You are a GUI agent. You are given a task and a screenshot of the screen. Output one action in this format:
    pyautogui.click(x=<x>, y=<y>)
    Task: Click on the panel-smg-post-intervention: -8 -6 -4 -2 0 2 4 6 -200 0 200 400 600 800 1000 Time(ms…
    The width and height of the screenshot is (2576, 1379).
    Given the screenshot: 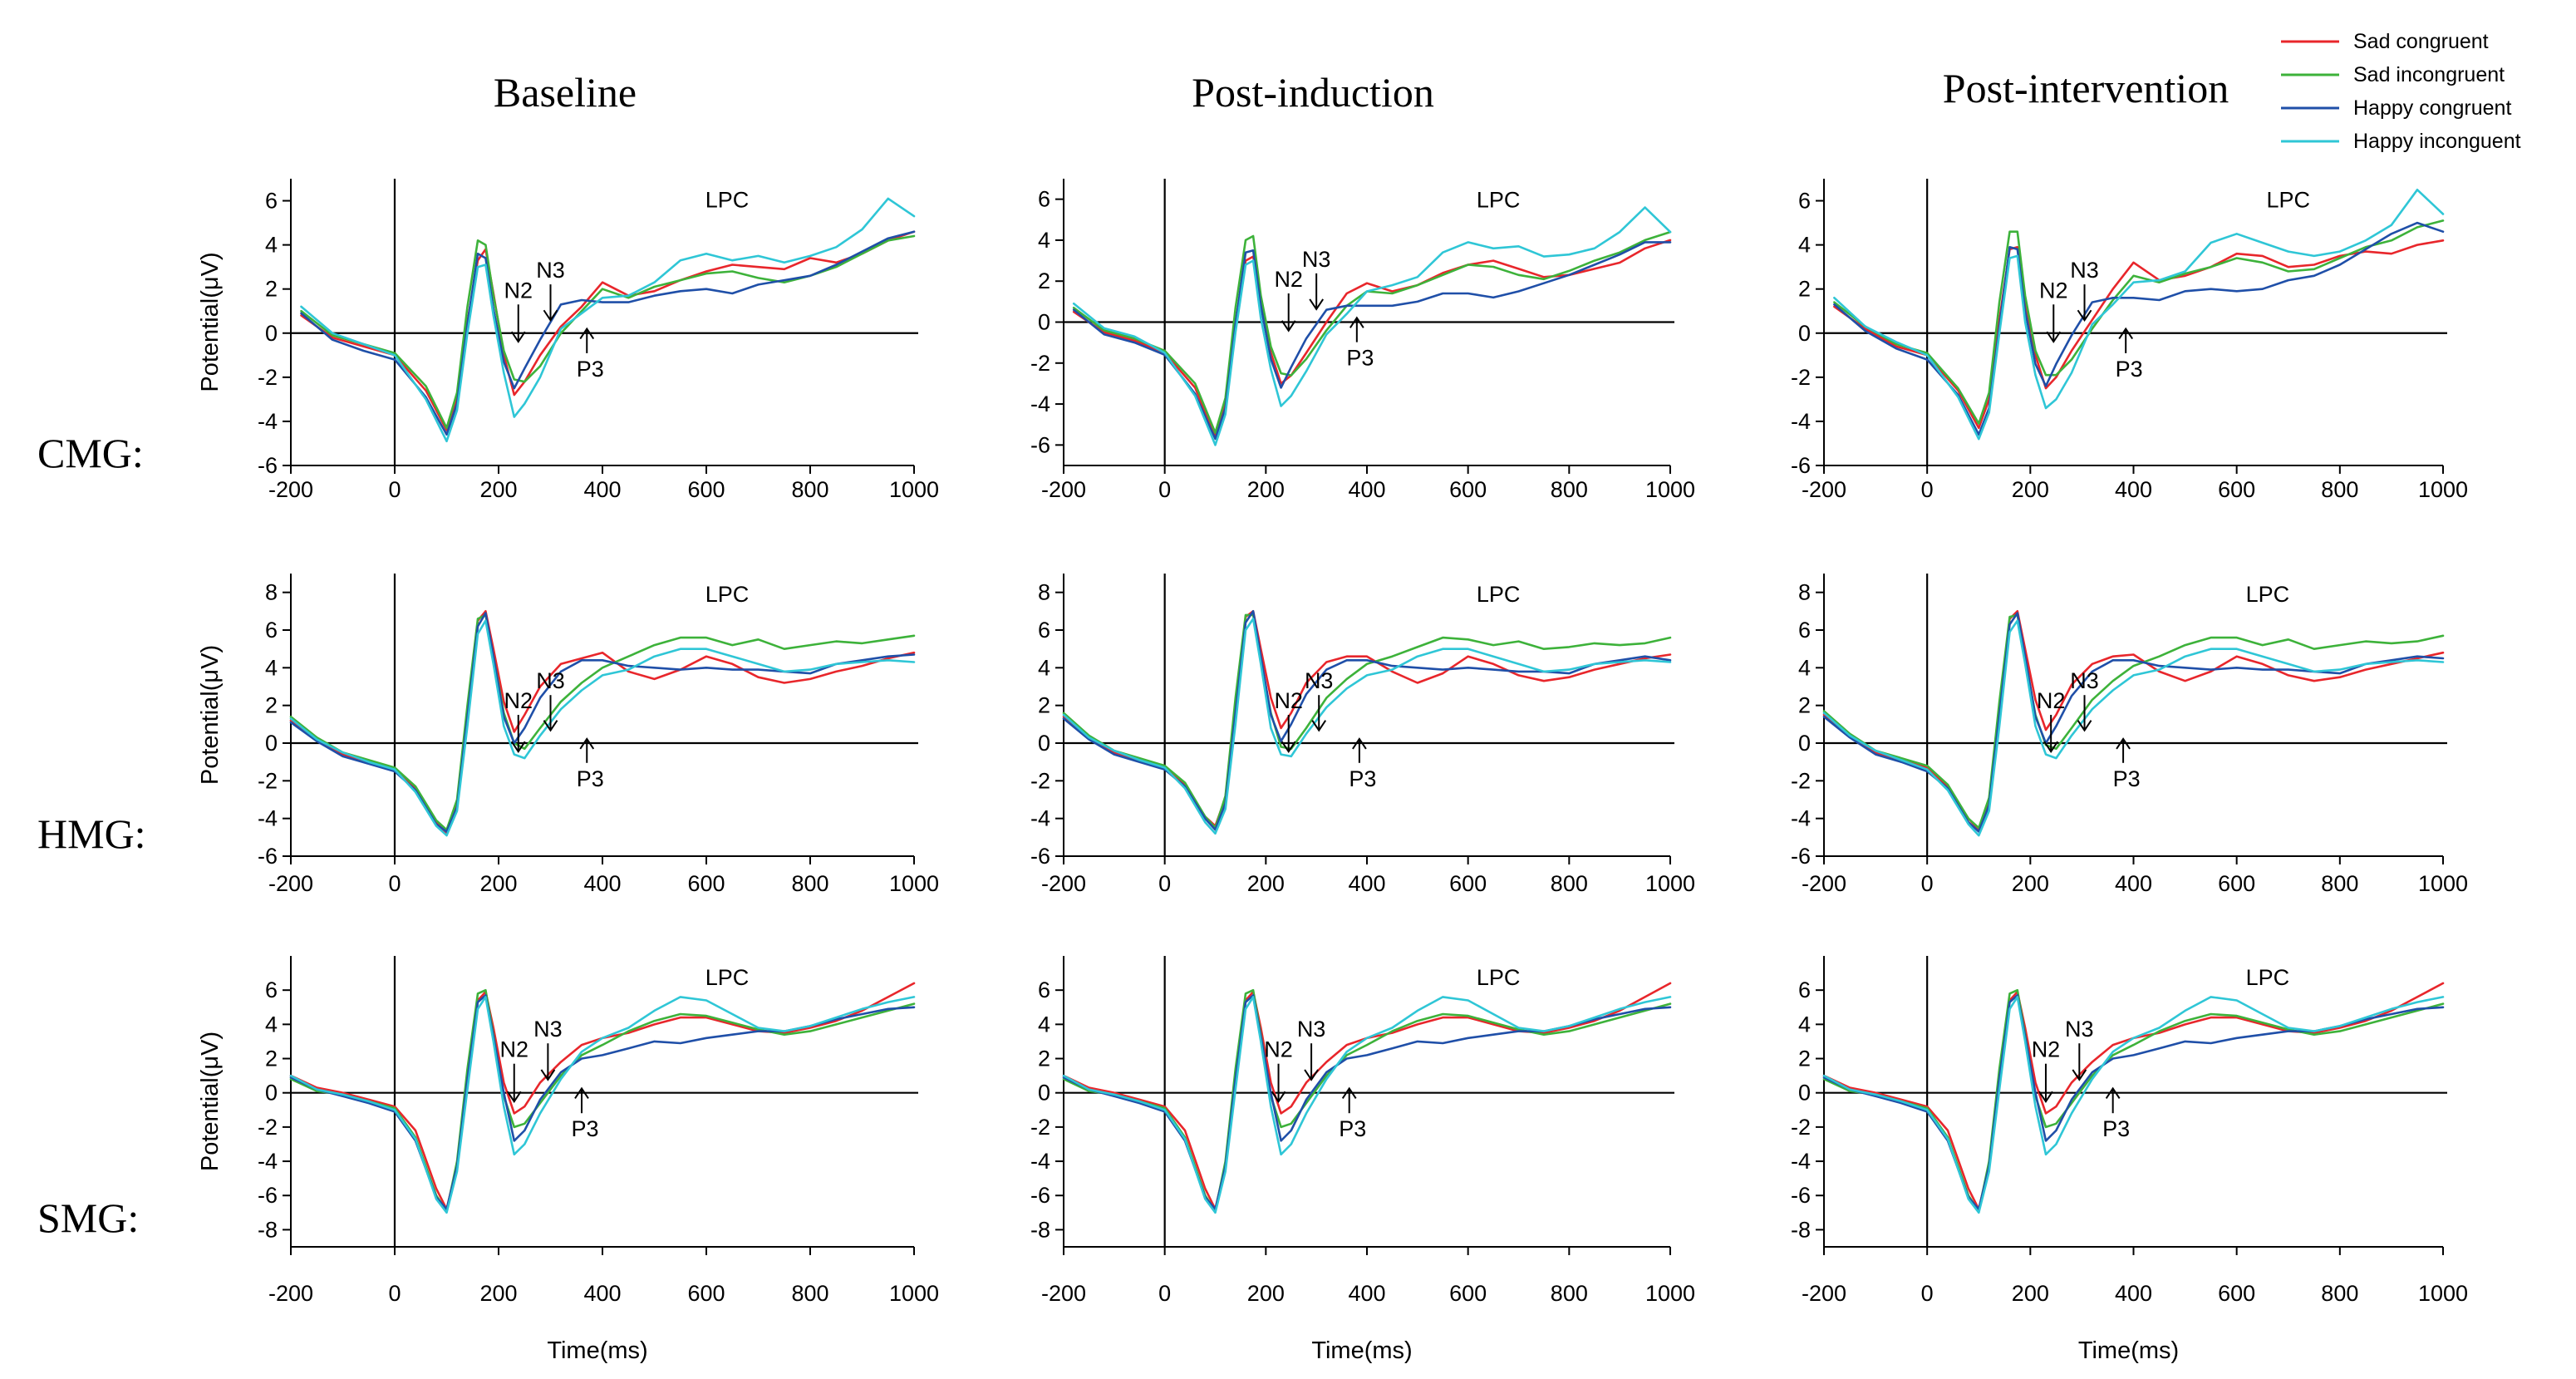 What is the action you would take?
    pyautogui.click(x=2129, y=1160)
    